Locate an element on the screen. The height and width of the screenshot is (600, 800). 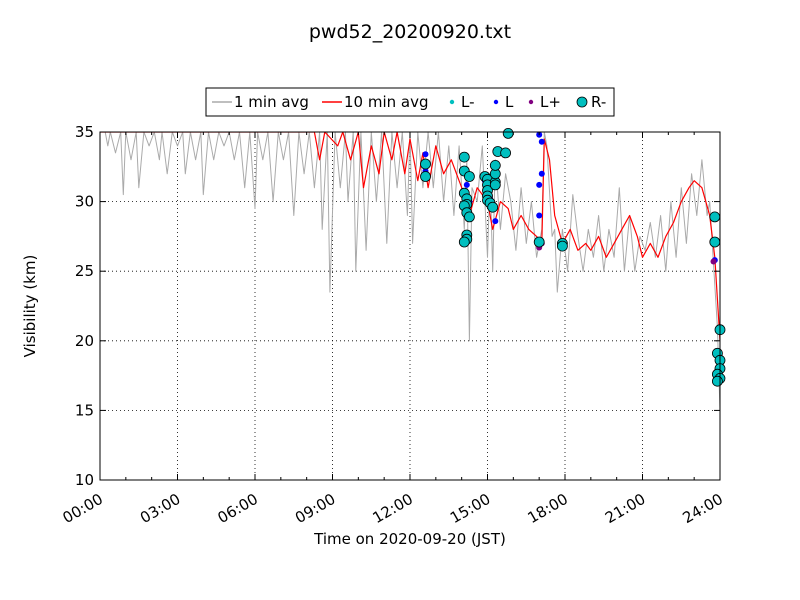
y-tick-label: 15 is located at coordinates (84, 410).